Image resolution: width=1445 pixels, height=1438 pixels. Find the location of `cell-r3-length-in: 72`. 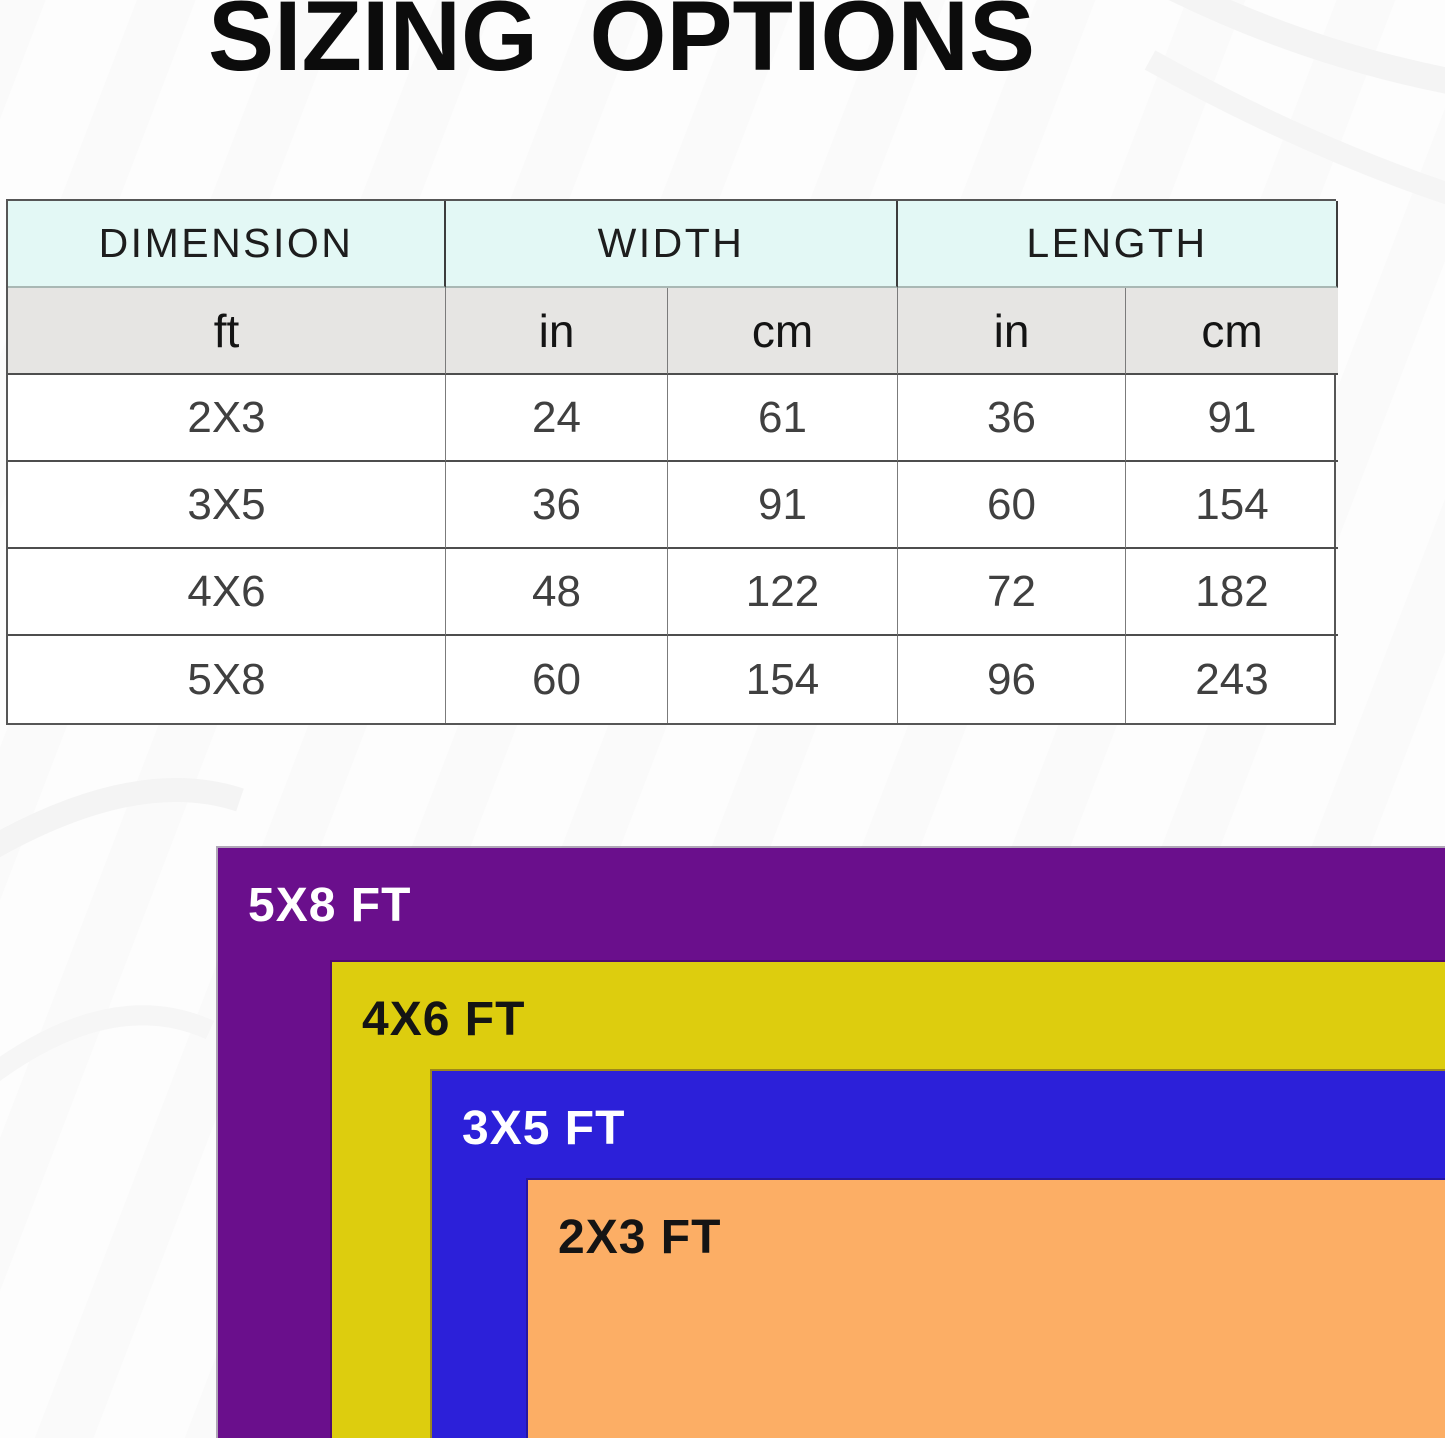

cell-r3-length-in: 72 is located at coordinates (1012, 592).